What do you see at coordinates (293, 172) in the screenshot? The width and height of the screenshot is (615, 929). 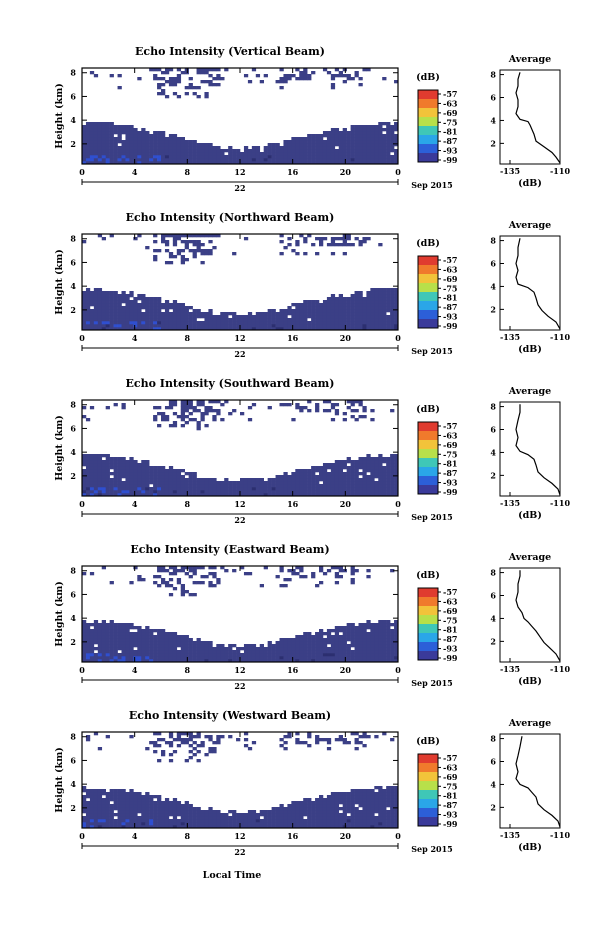 I see `x-tick-label: 16` at bounding box center [293, 172].